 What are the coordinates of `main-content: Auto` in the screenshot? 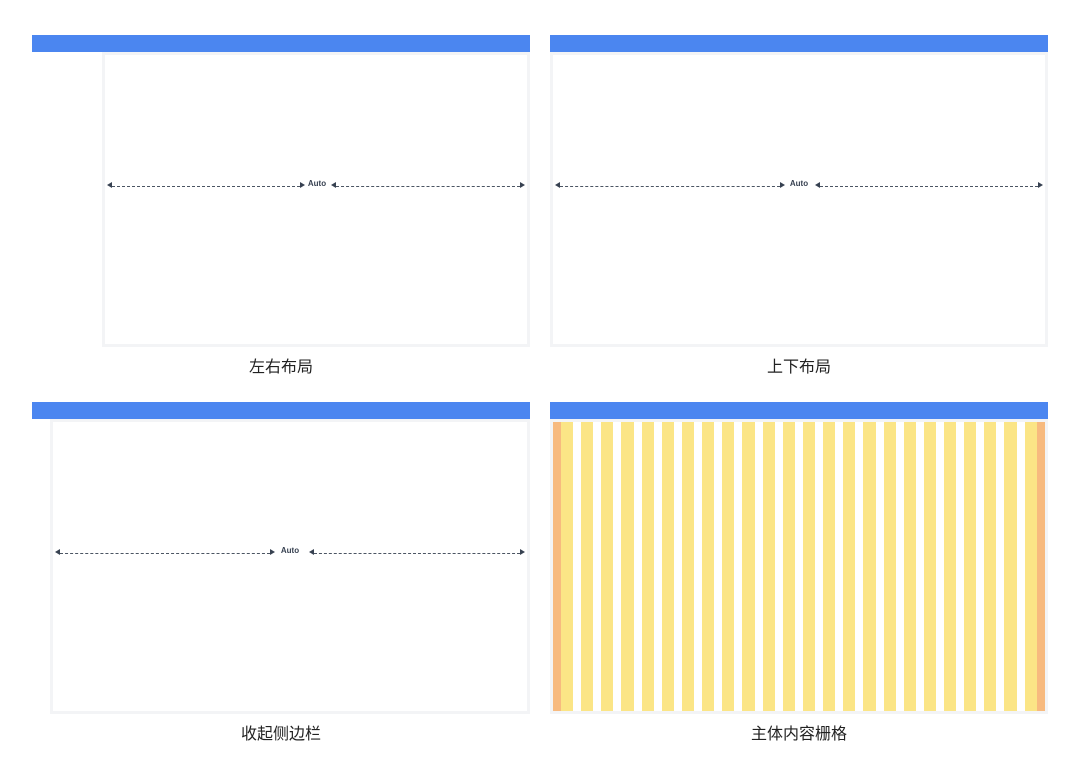 It's located at (316, 199).